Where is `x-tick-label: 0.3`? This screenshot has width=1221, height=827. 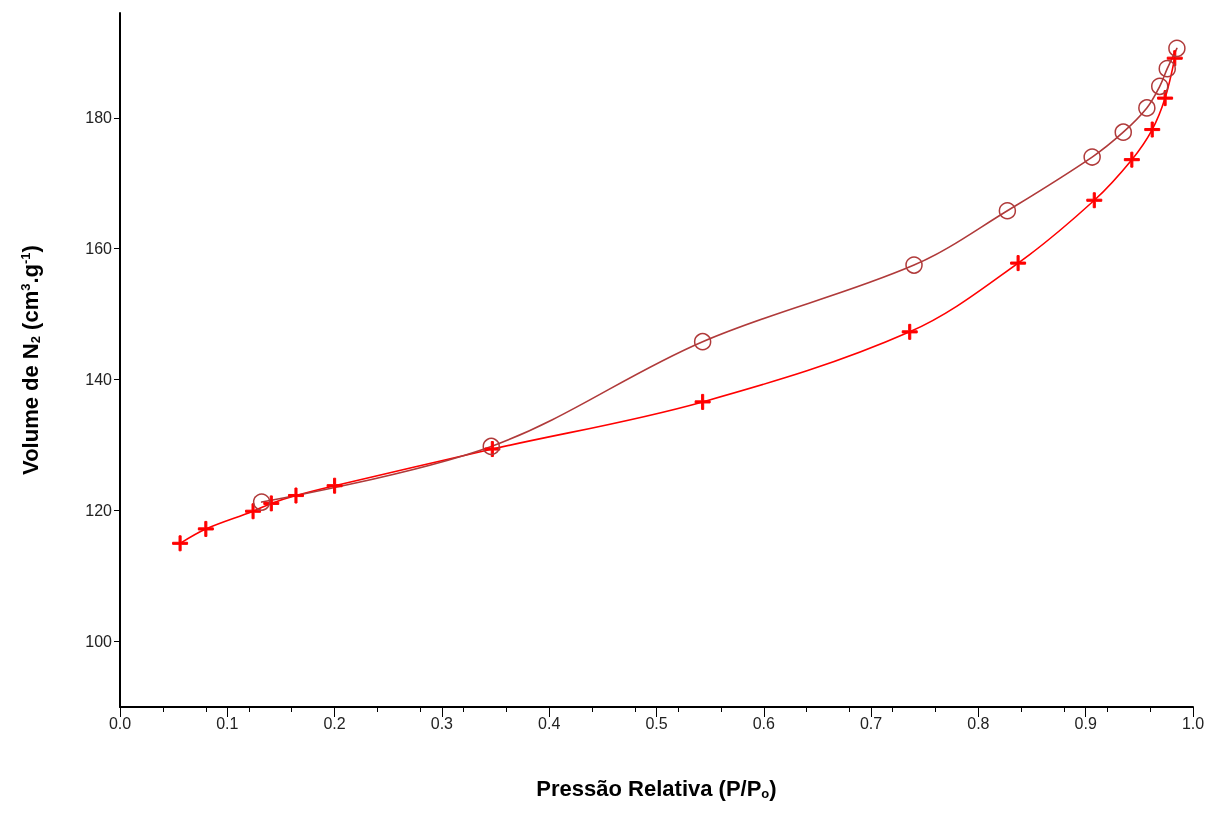
x-tick-label: 0.3 is located at coordinates (442, 723).